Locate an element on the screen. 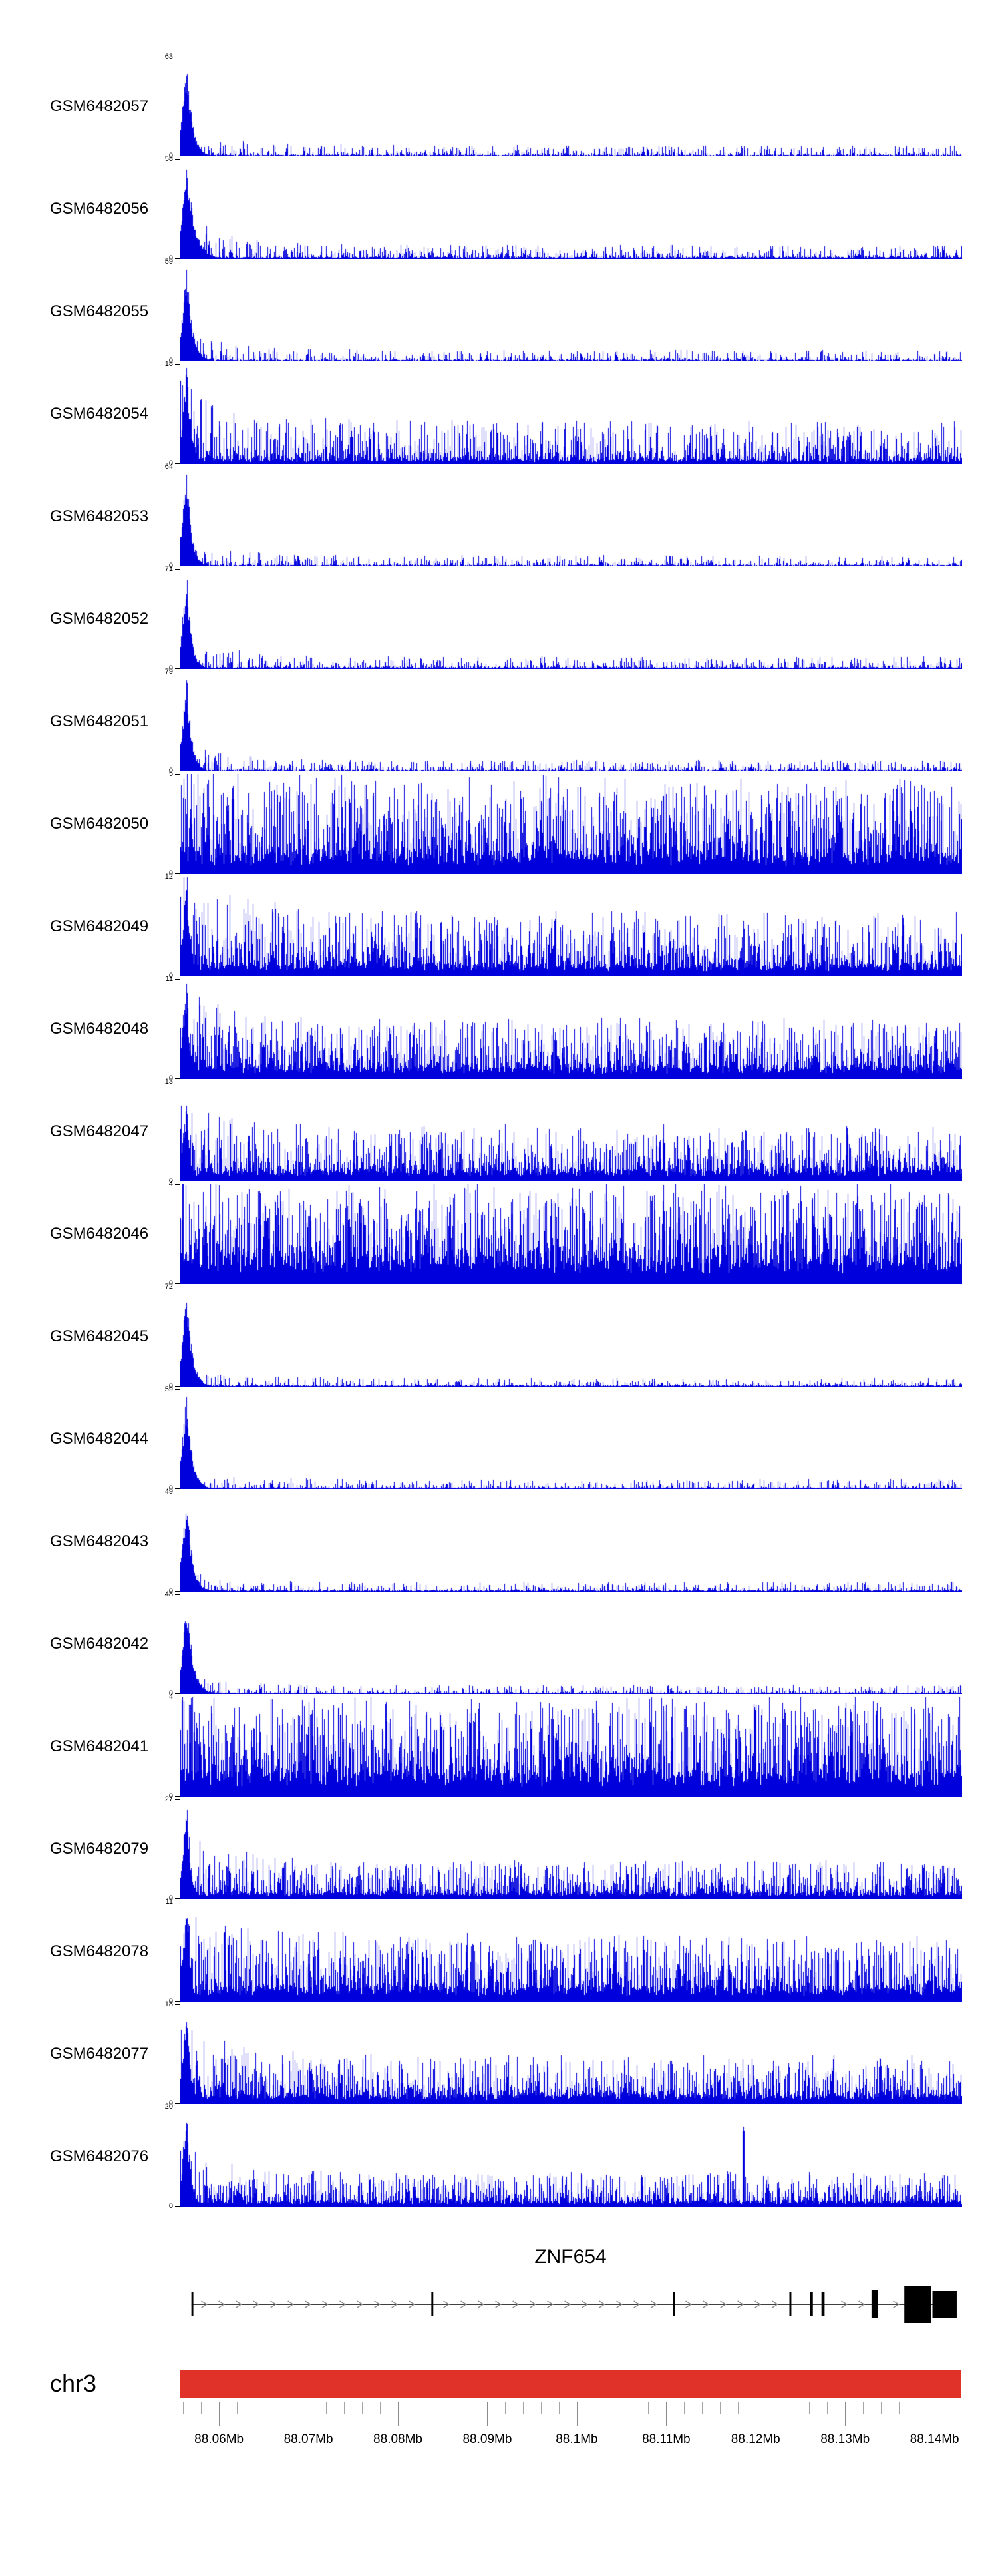  data-track: GSM6482077 18 0 is located at coordinates (499, 2054).